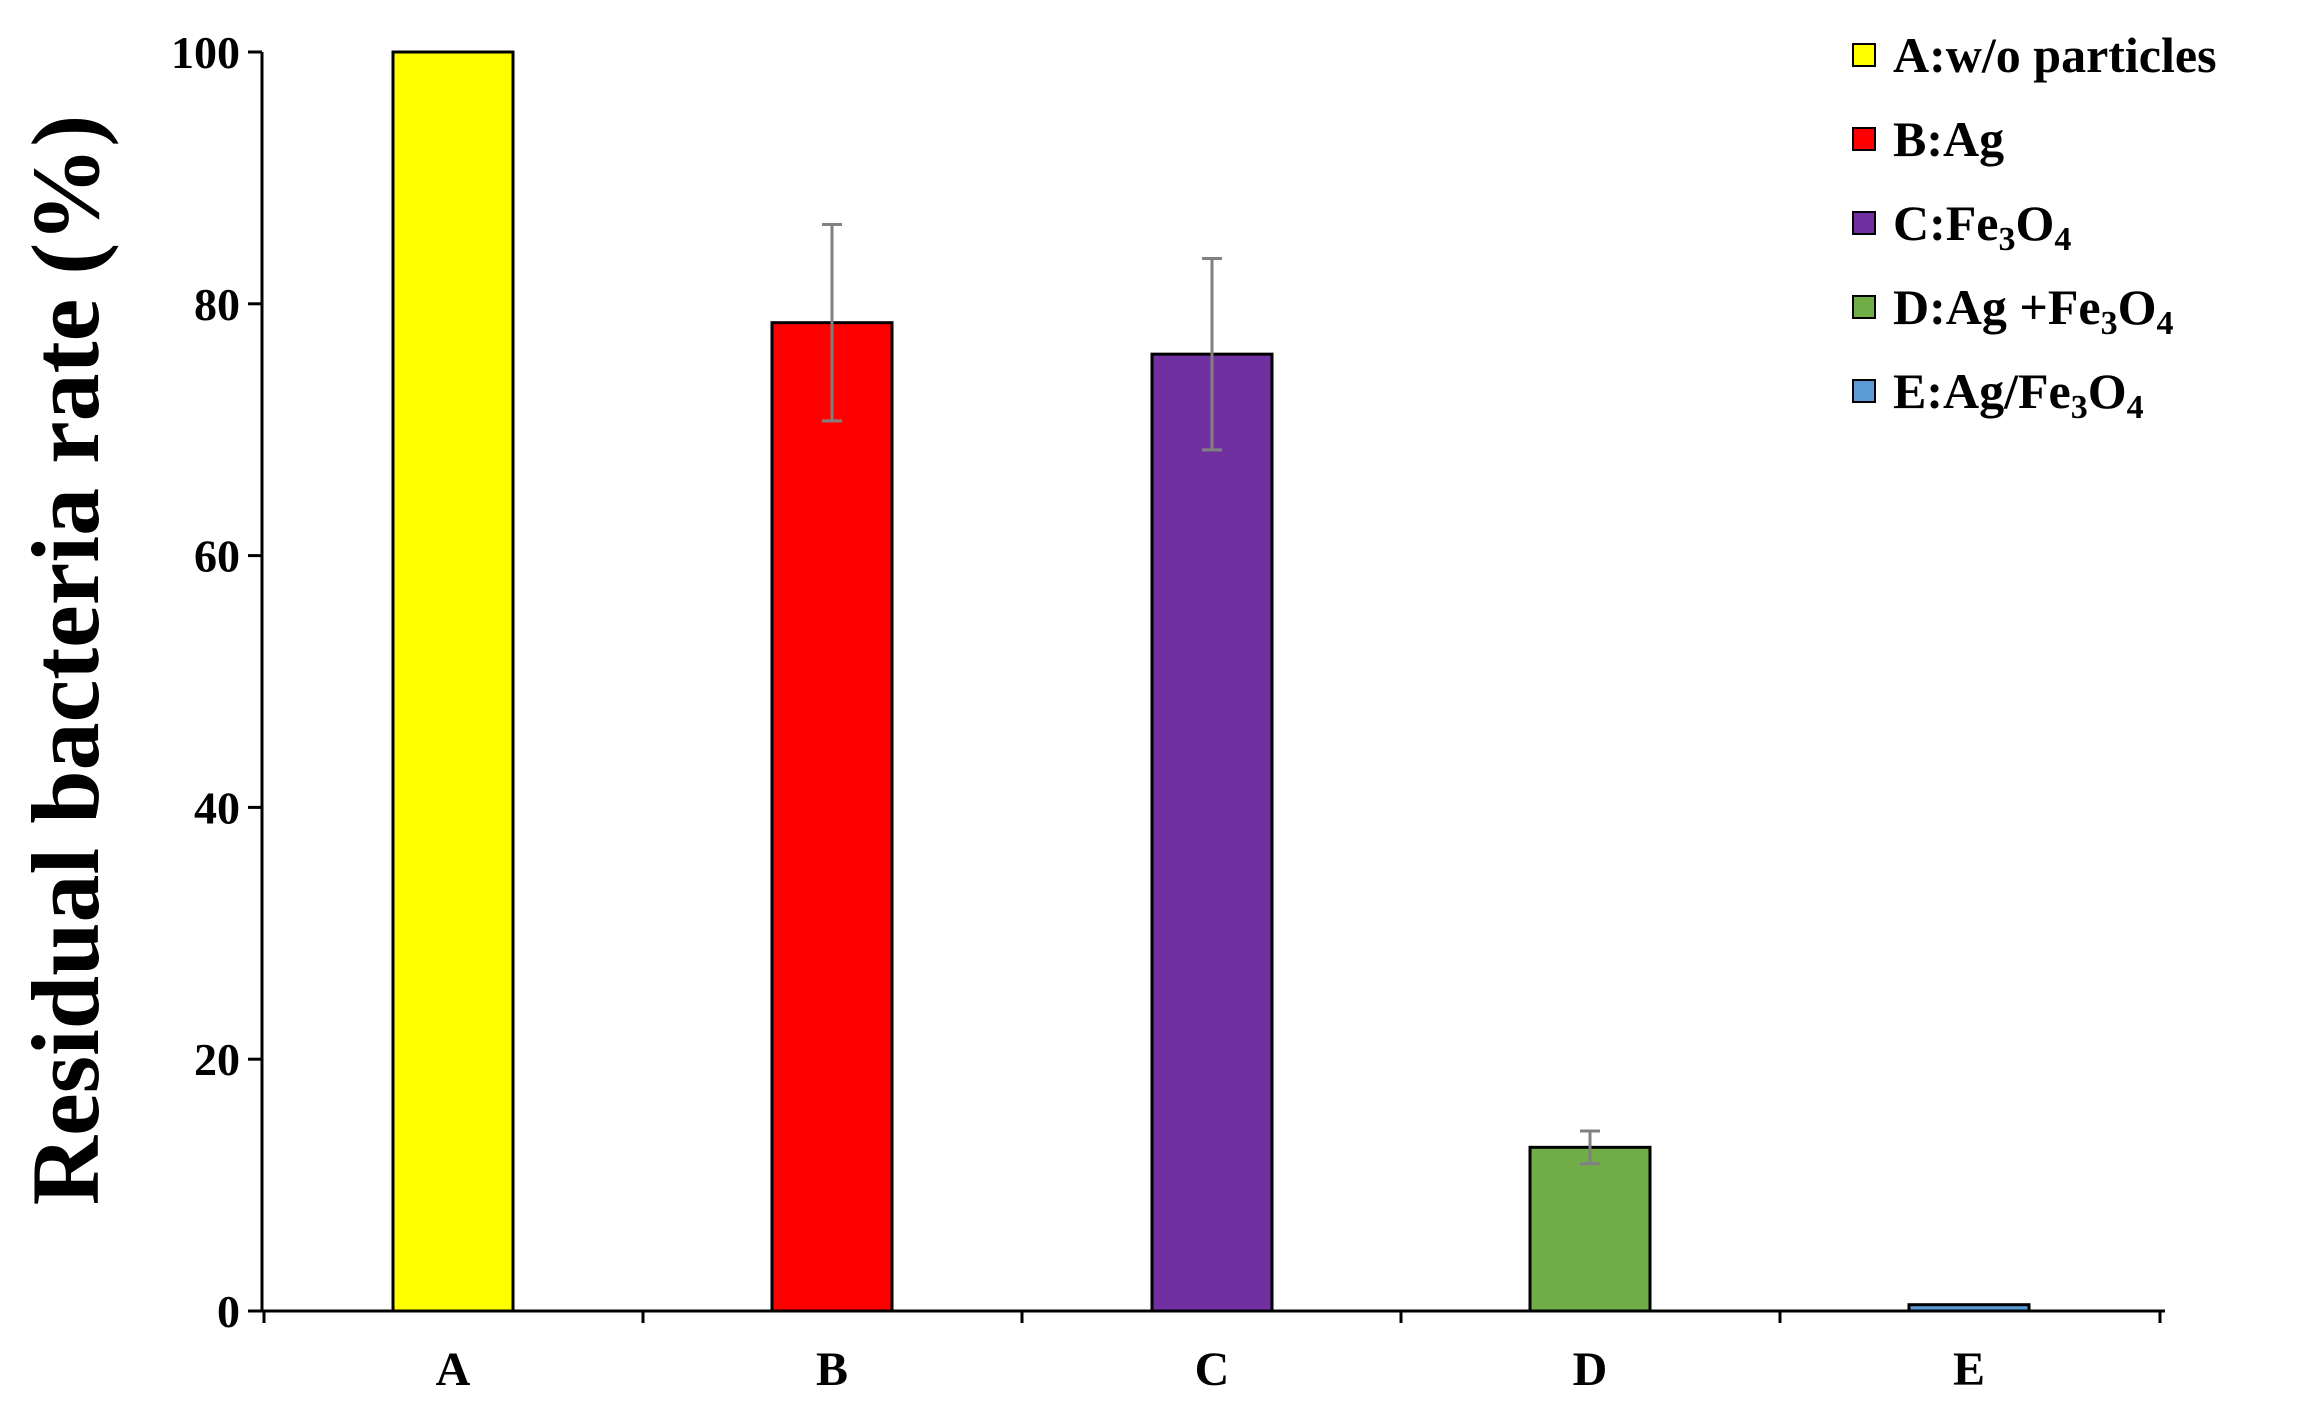  I want to click on legend-label: D:Ag +Fe3O4, so click(2033, 310).